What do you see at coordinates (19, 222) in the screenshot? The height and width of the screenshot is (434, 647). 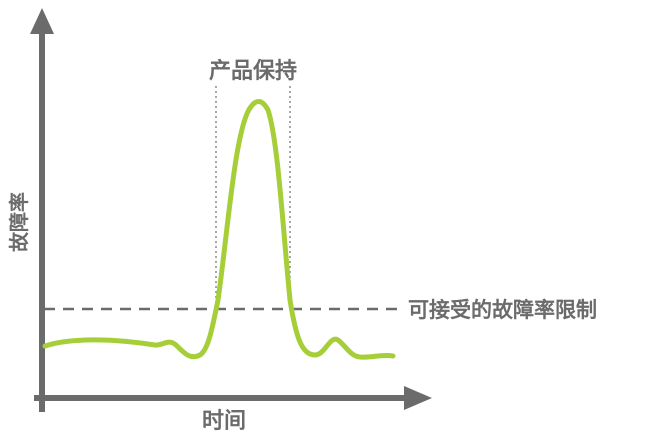 I see `y-axis-label: 故障率` at bounding box center [19, 222].